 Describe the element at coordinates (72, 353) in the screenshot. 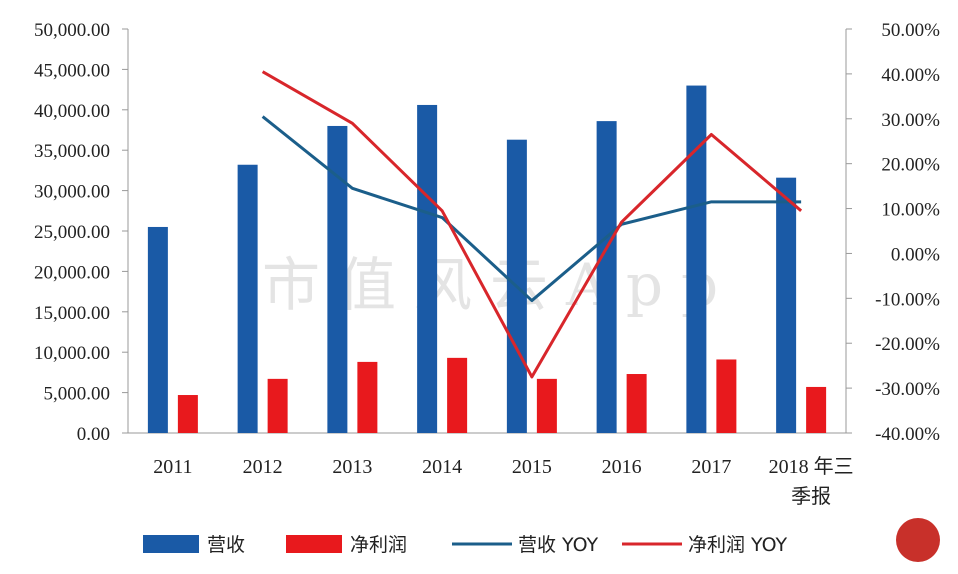

I see `left-tick-label: 10,000.00` at that location.